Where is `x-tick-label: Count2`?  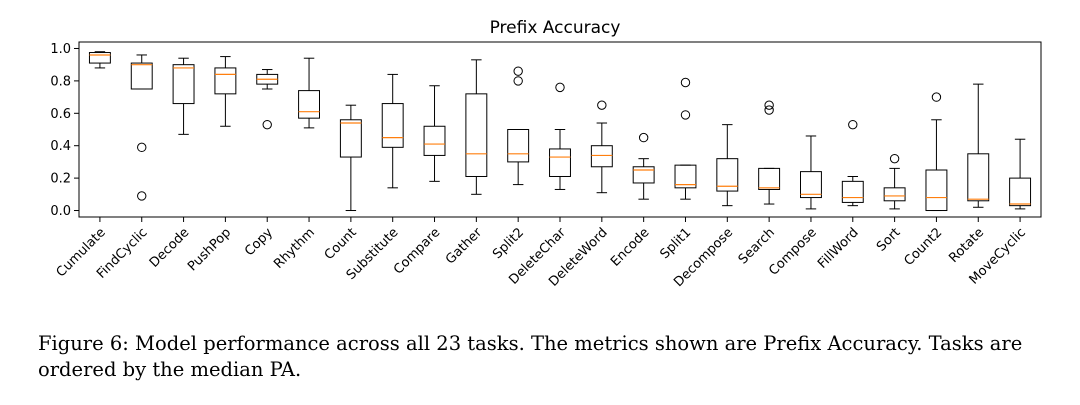
x-tick-label: Count2 is located at coordinates (923, 247).